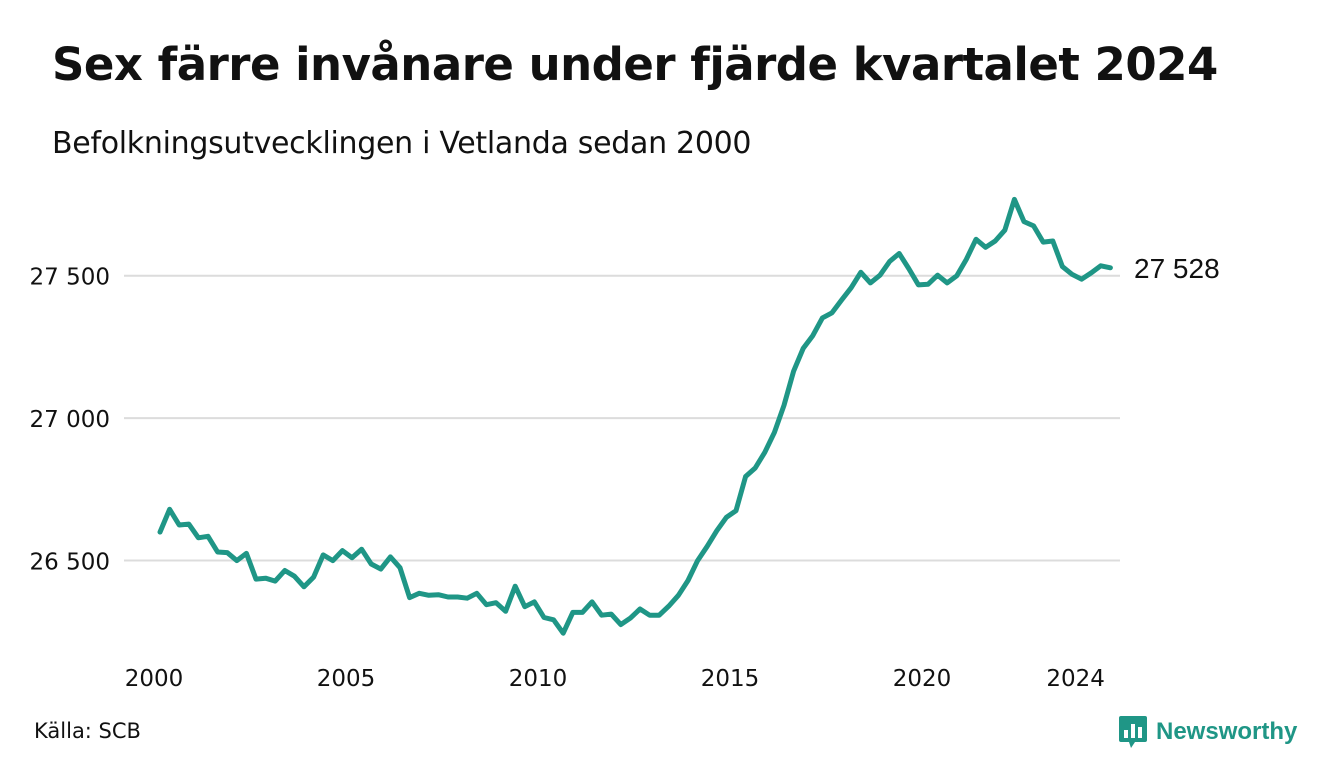 The image size is (1340, 780). I want to click on y-tick-label: 27 500, so click(70, 278).